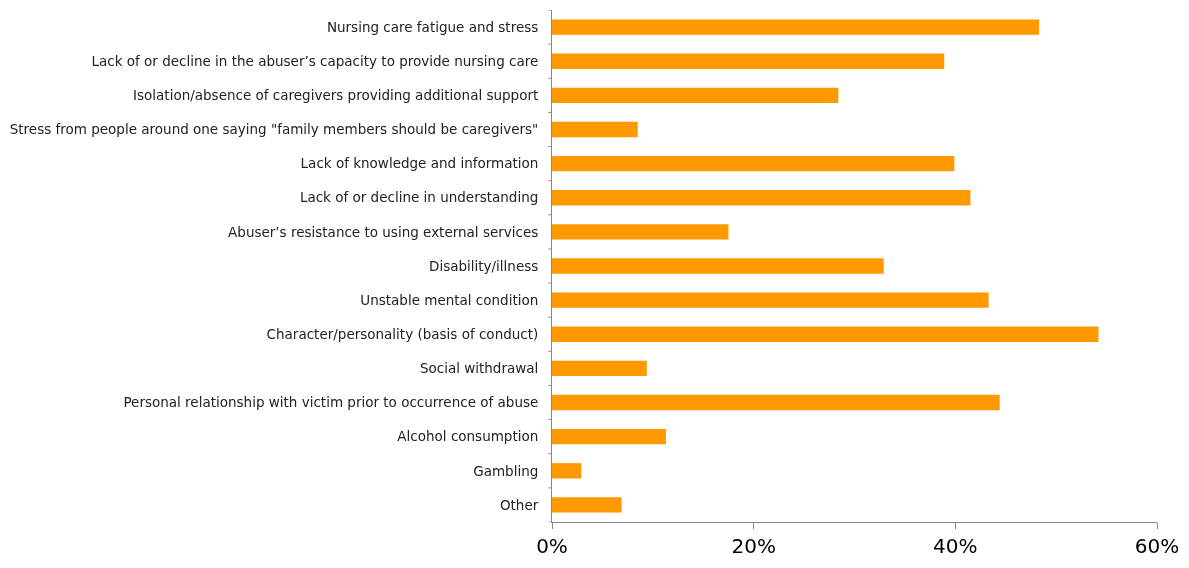  I want to click on x-tick-label: 60%, so click(1157, 546).